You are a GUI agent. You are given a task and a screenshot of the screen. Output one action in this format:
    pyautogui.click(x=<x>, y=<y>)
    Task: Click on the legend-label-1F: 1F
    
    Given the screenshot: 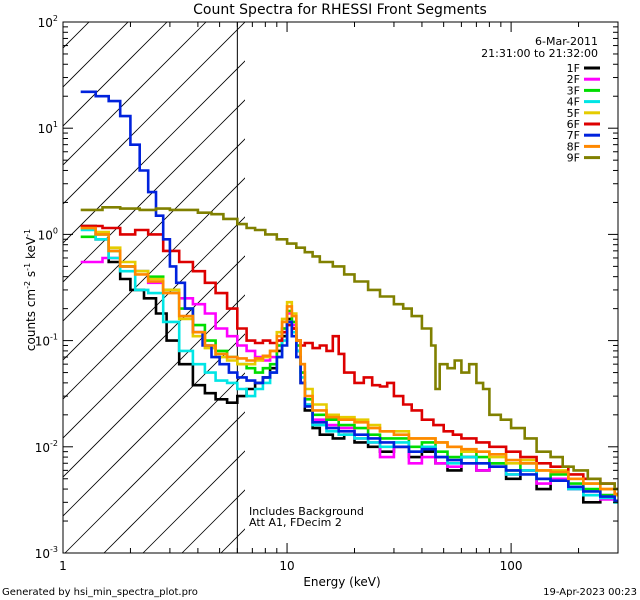 What is the action you would take?
    pyautogui.click(x=573, y=68)
    